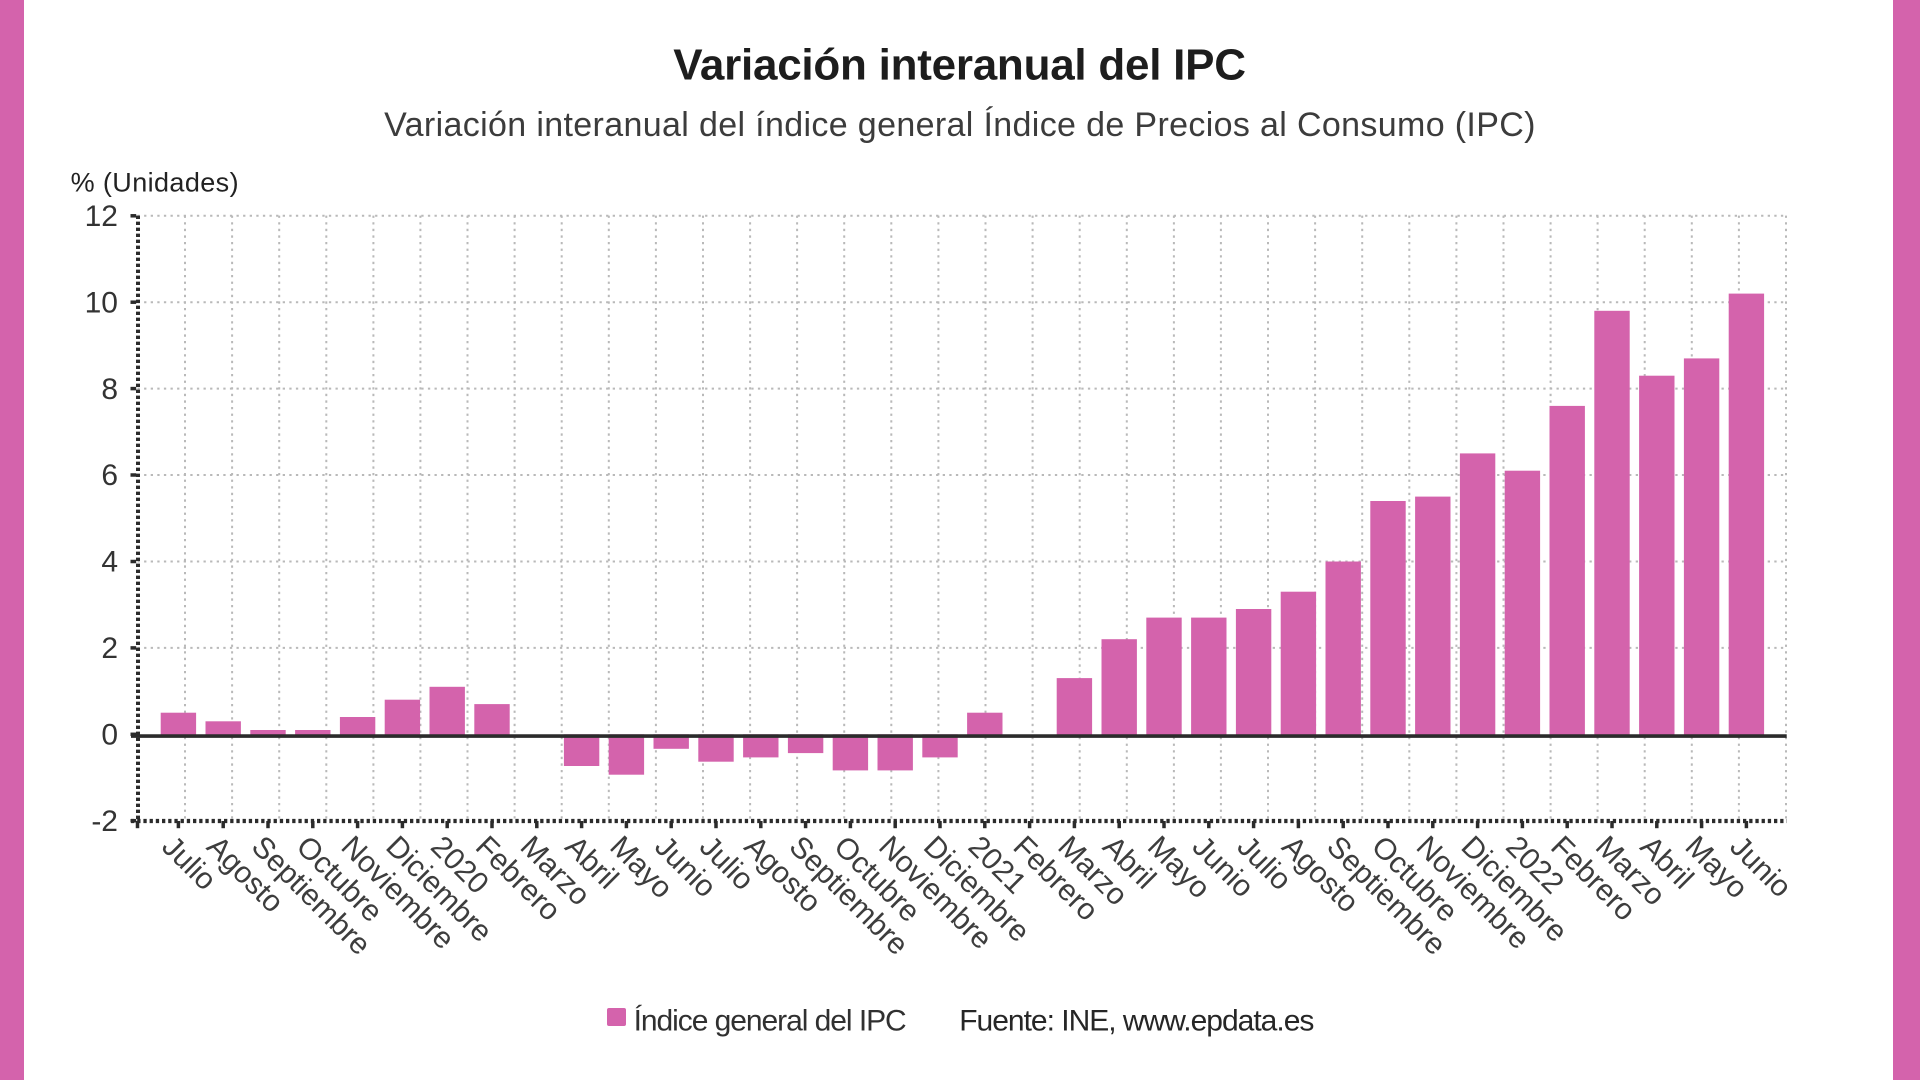 The image size is (1920, 1080). I want to click on svg-text: Variación interanual del IPC, so click(959, 65).